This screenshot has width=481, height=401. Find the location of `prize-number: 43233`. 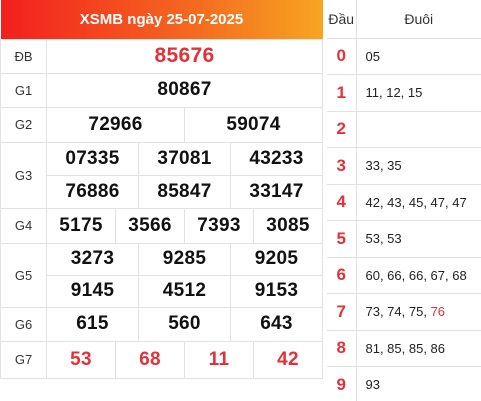

prize-number: 43233 is located at coordinates (276, 158).